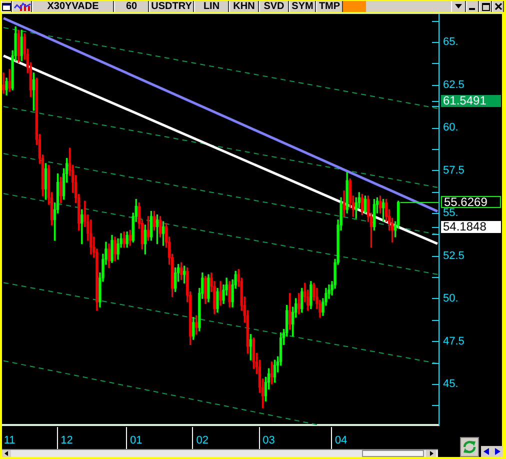  What do you see at coordinates (274, 6) in the screenshot?
I see `text: SVD` at bounding box center [274, 6].